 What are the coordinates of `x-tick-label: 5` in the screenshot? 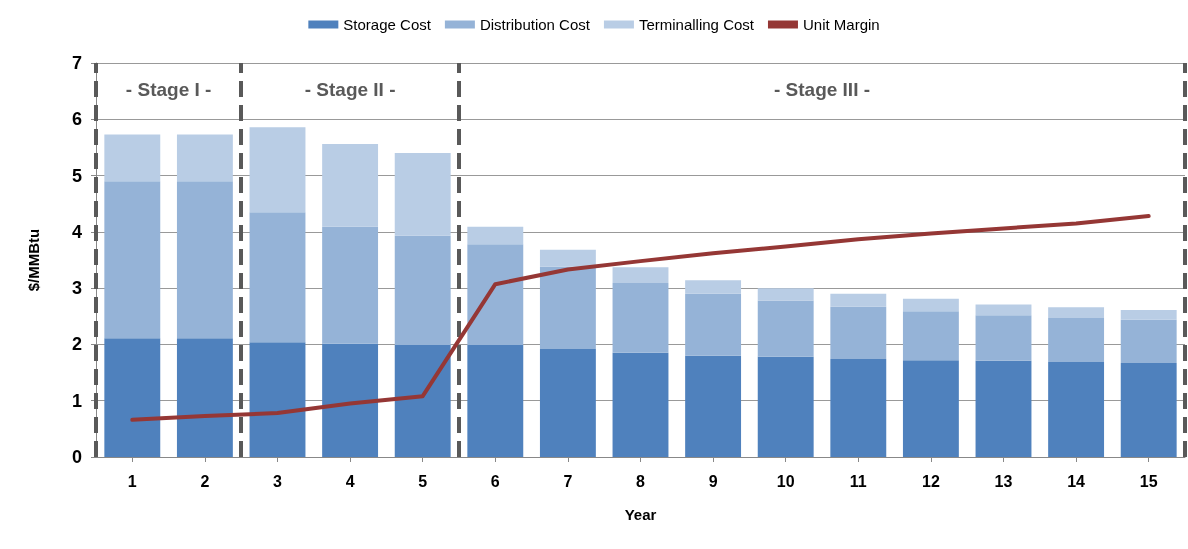 It's located at (423, 481).